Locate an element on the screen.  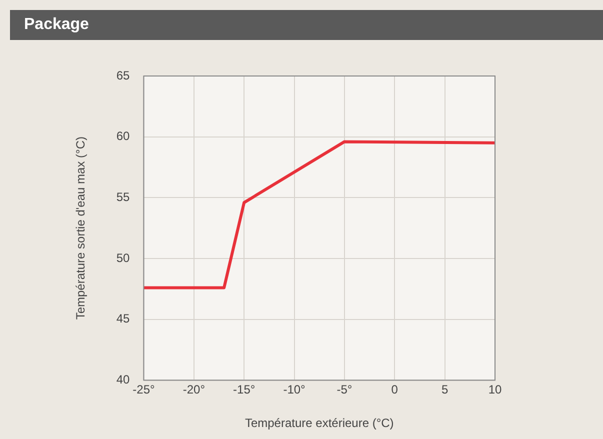
y-tick-label: 60 is located at coordinates (123, 136).